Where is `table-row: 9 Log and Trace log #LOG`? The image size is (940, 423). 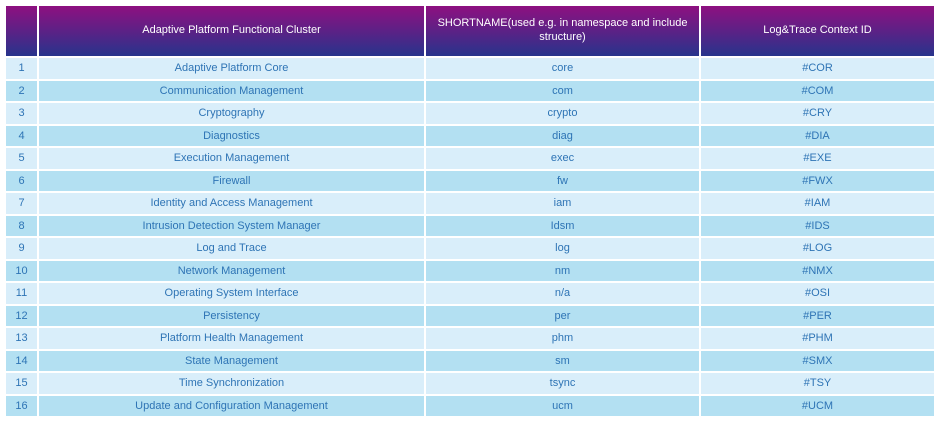
table-row: 9 Log and Trace log #LOG is located at coordinates (470, 248).